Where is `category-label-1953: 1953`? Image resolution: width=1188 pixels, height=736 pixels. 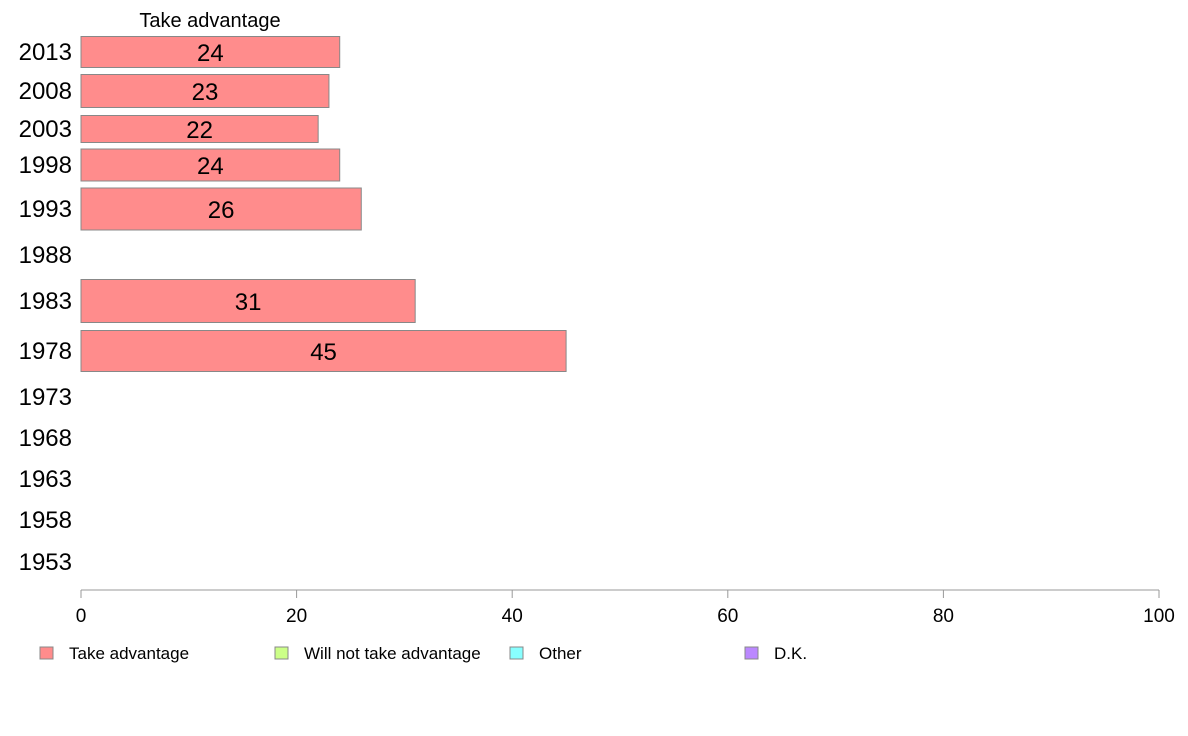
category-label-1953: 1953 is located at coordinates (45, 562).